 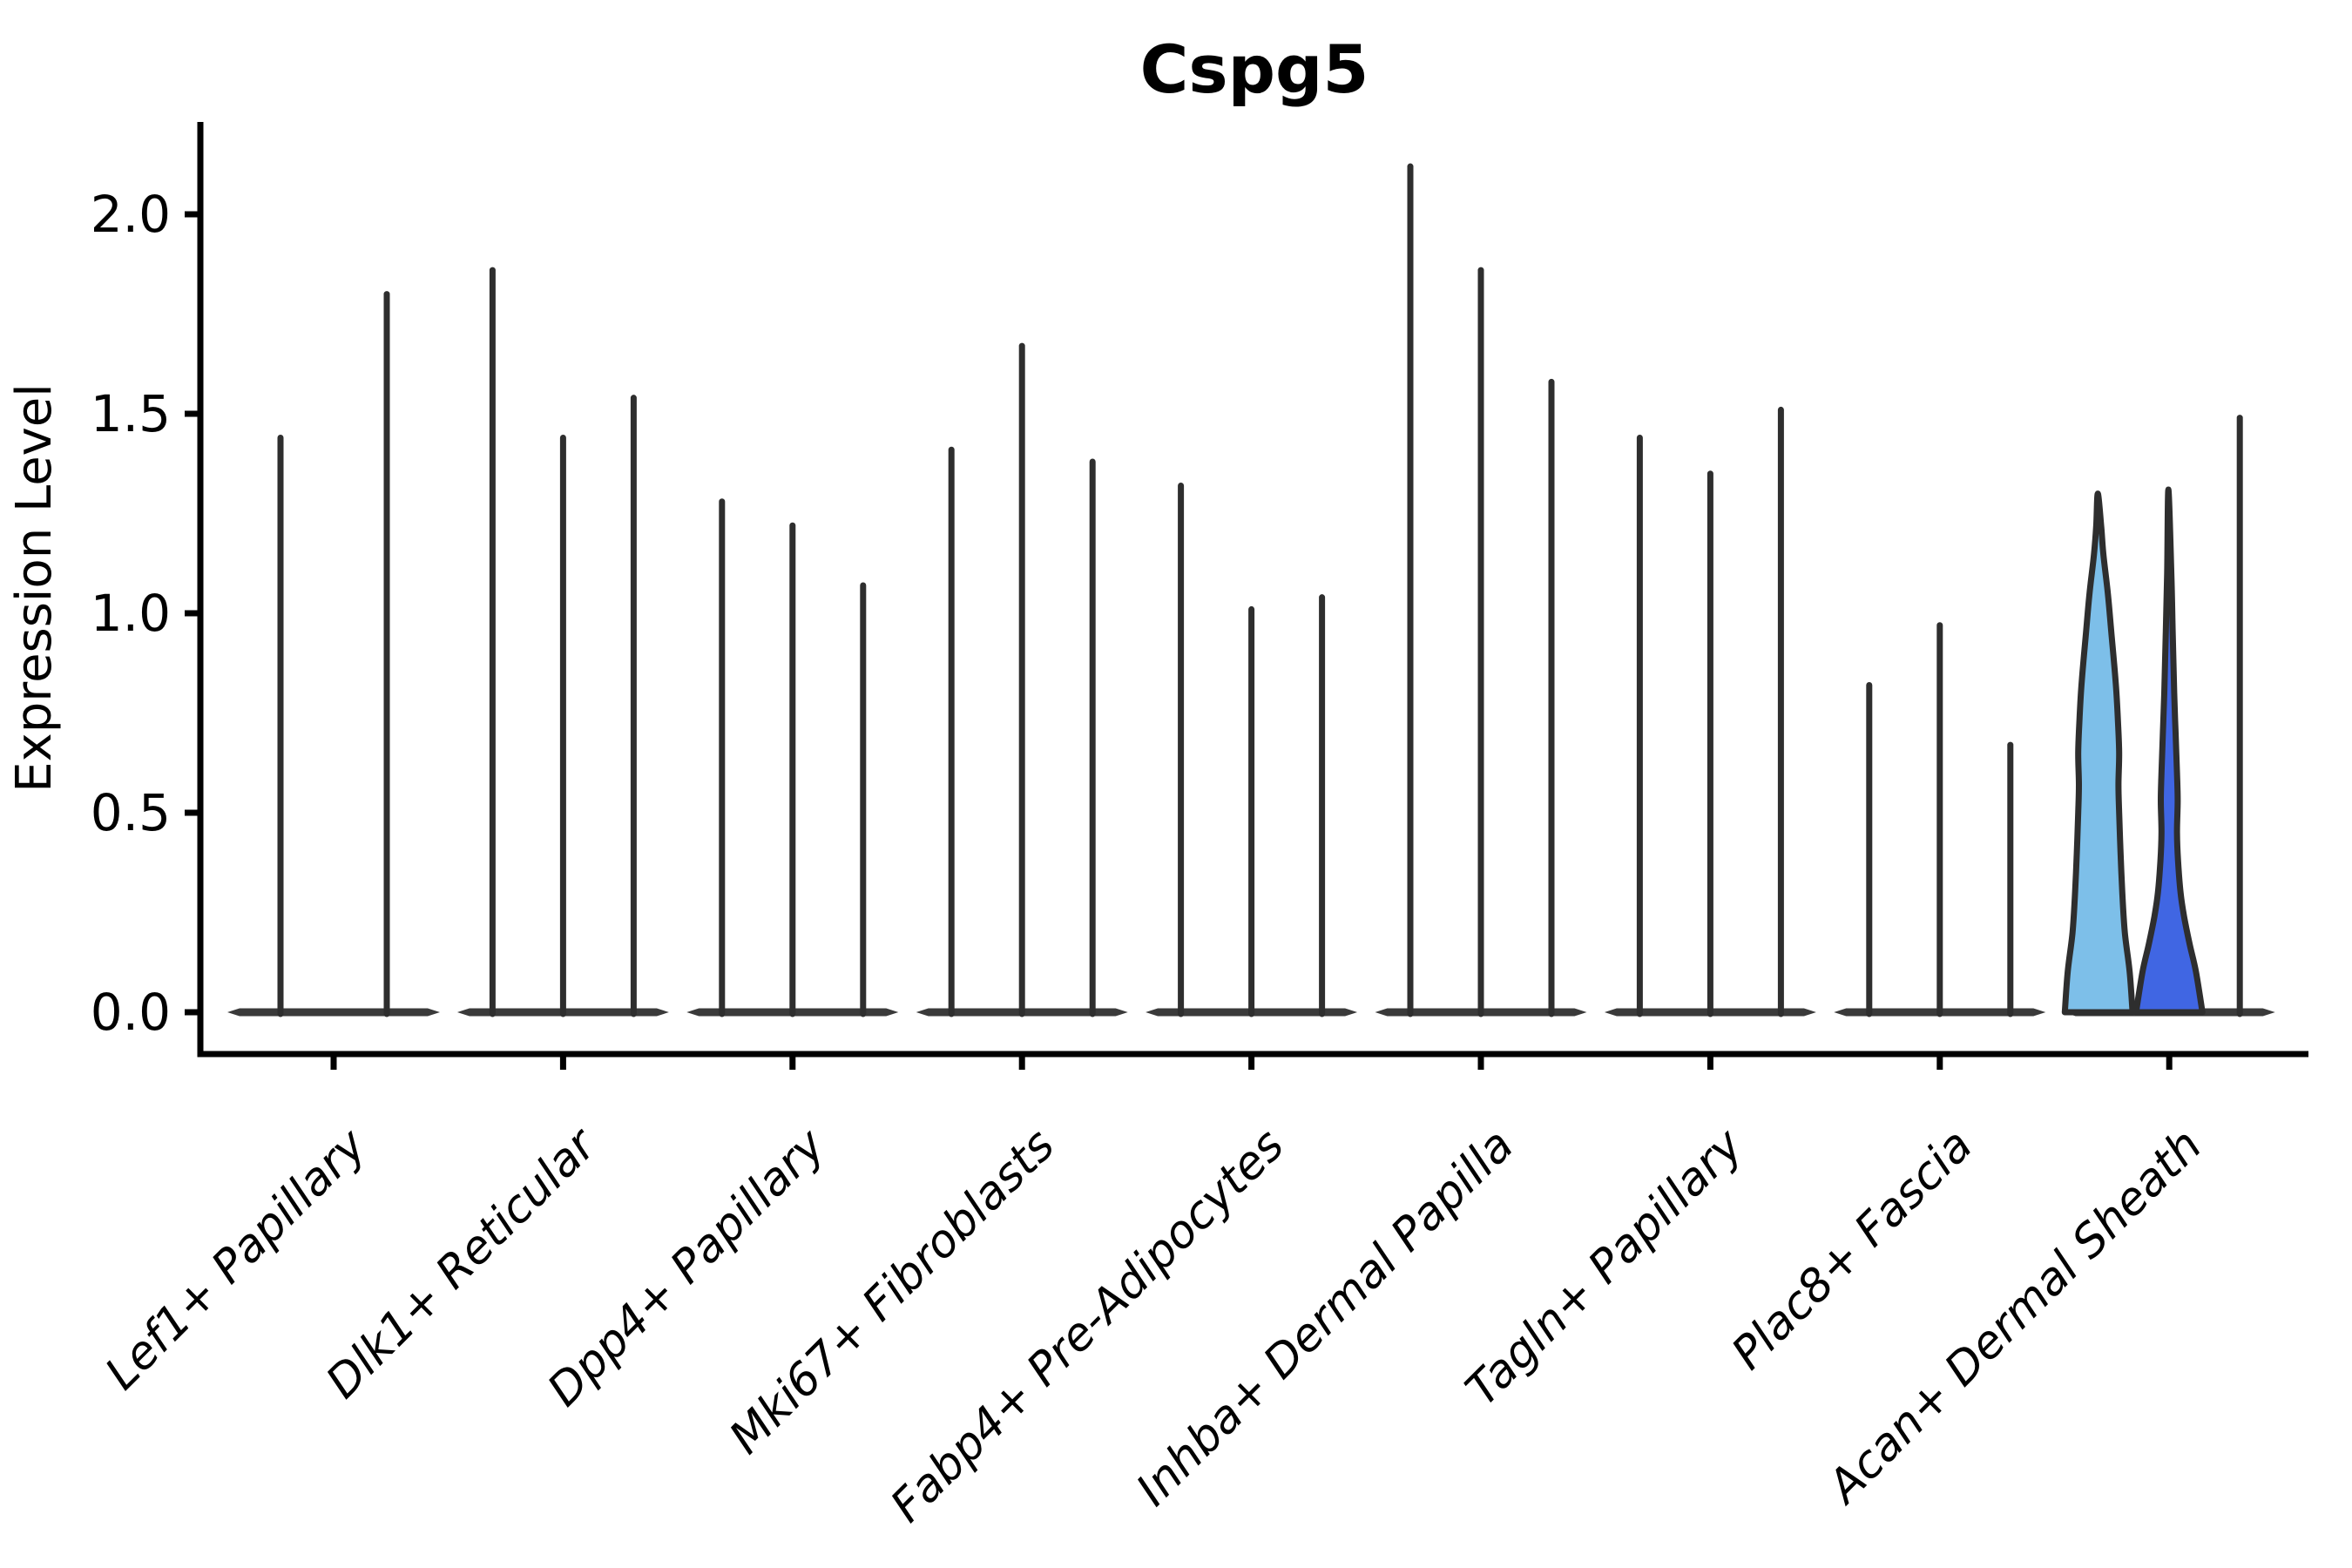 I want to click on y-tick-label: 2.0, so click(x=131, y=215).